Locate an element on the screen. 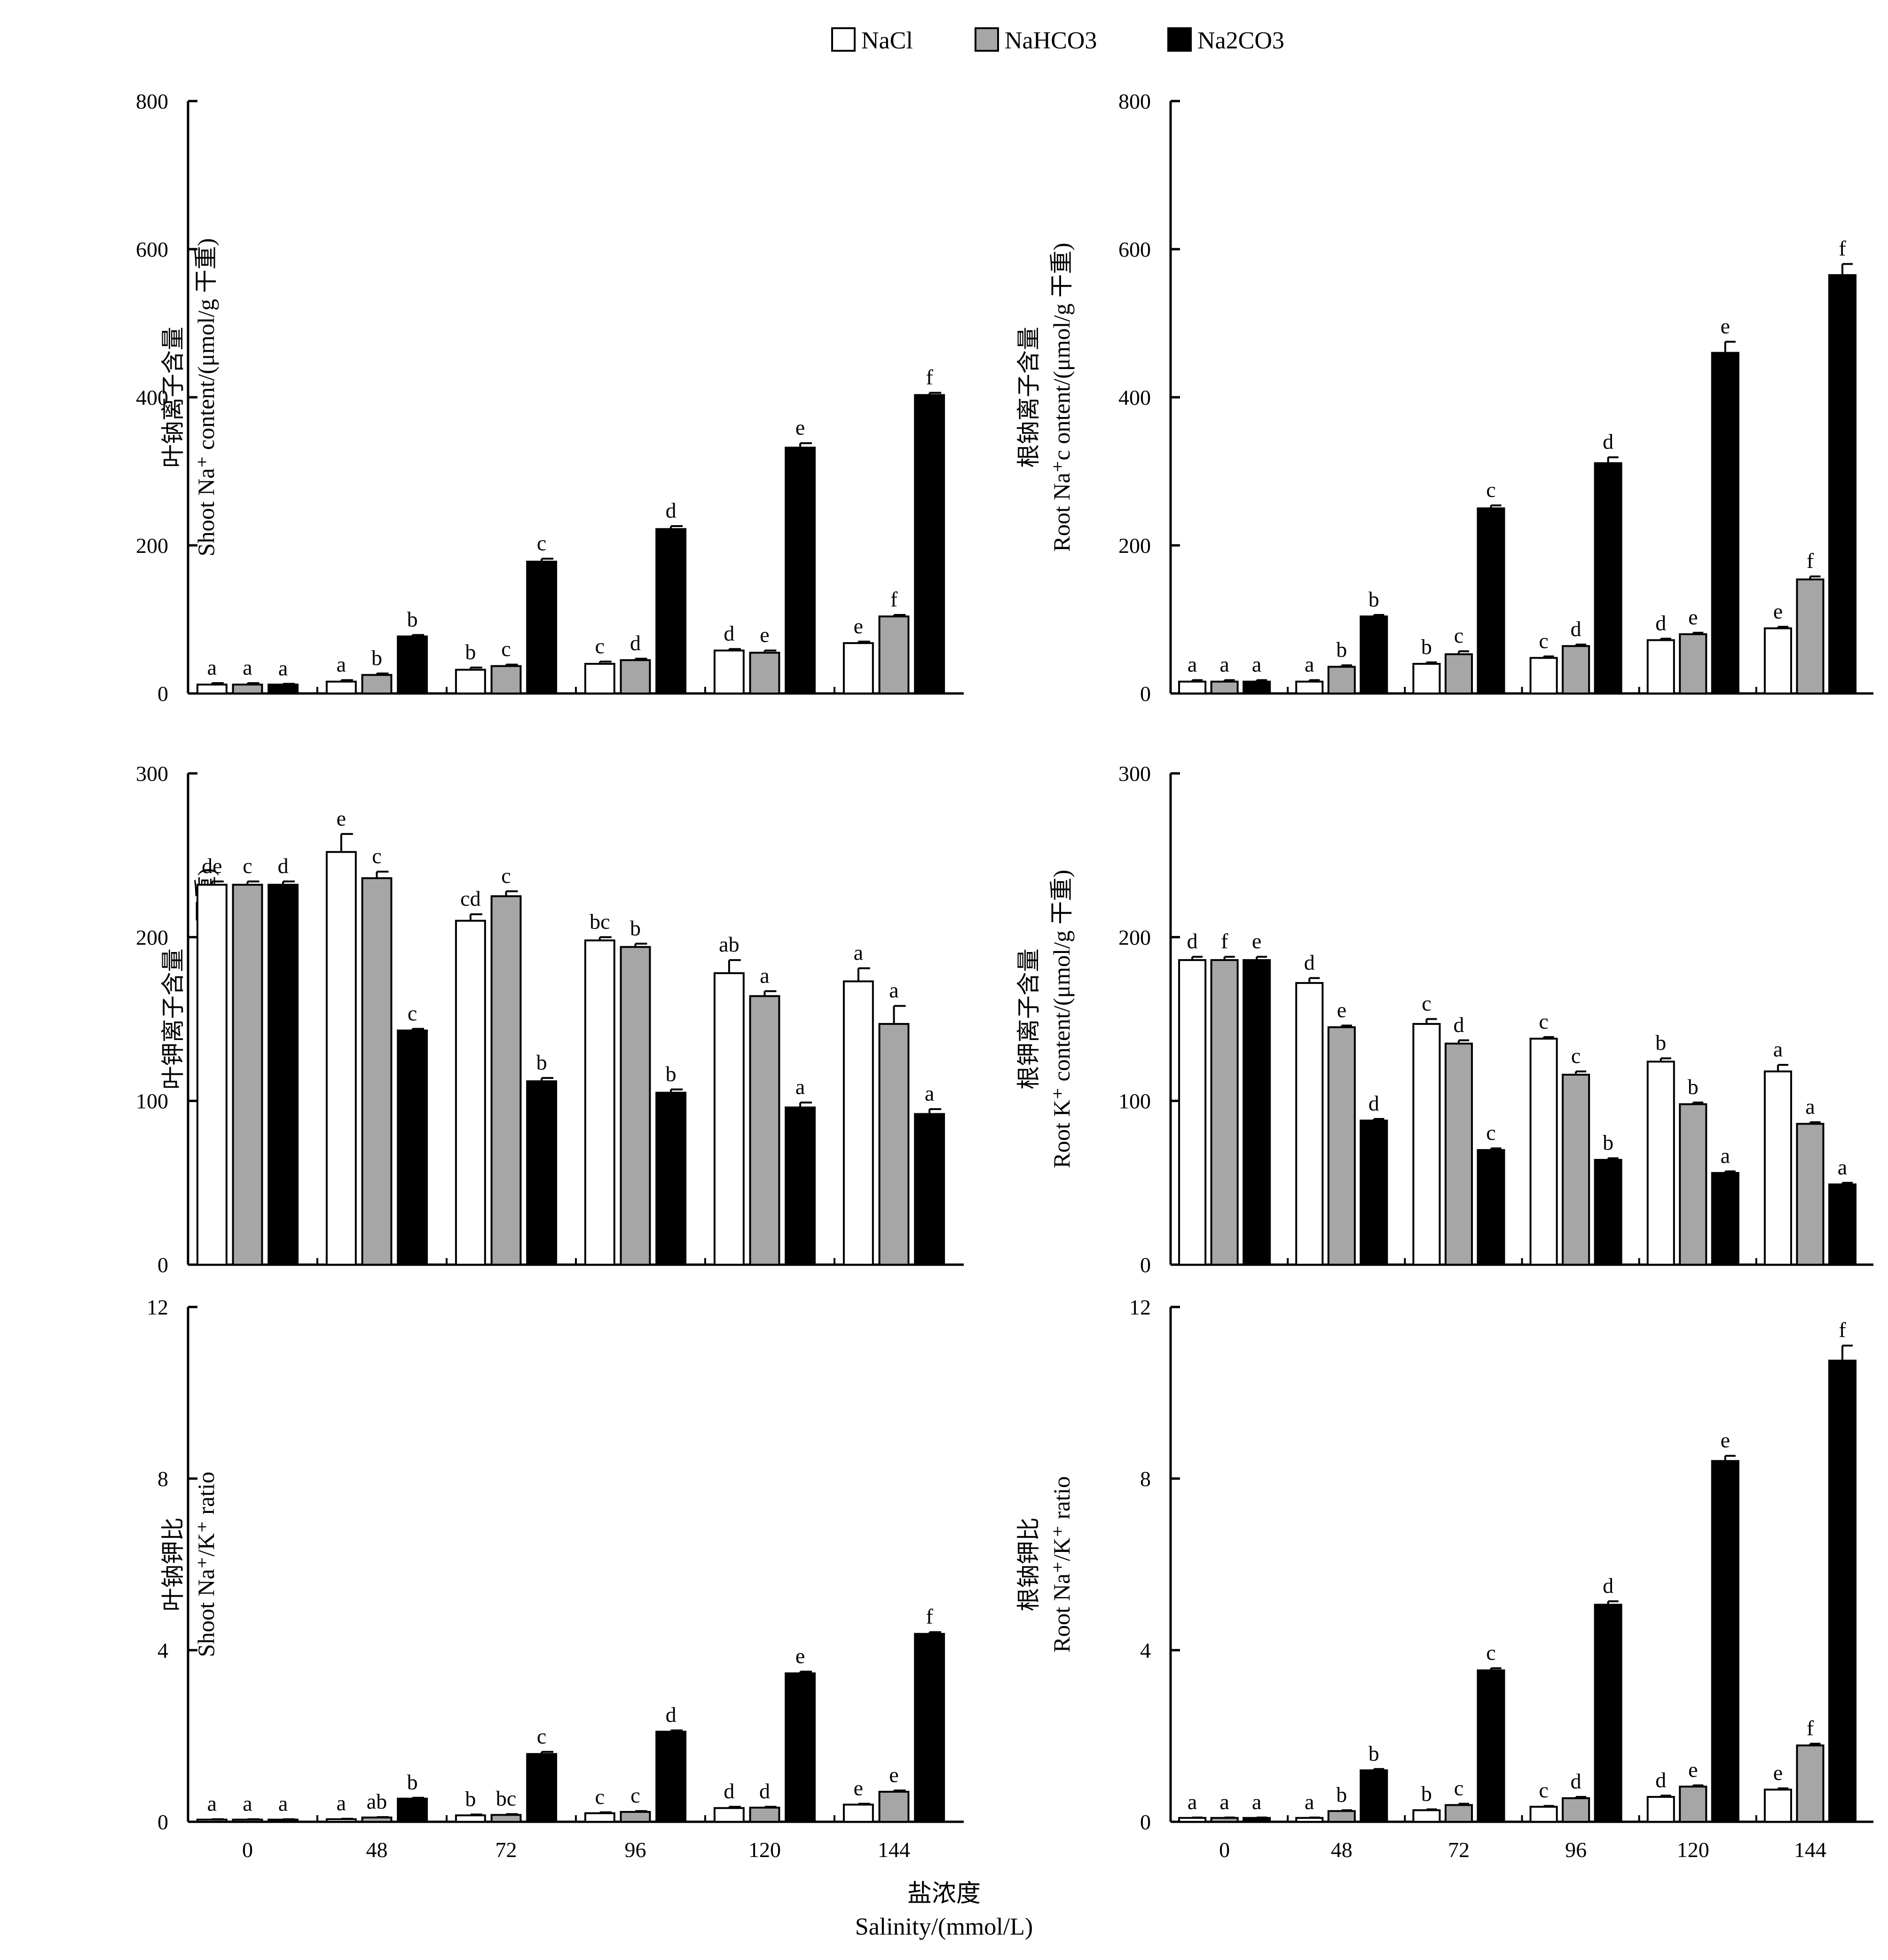  y-axis-title-en: Shoot Na⁺/K⁺ ratio is located at coordinates (206, 1564).